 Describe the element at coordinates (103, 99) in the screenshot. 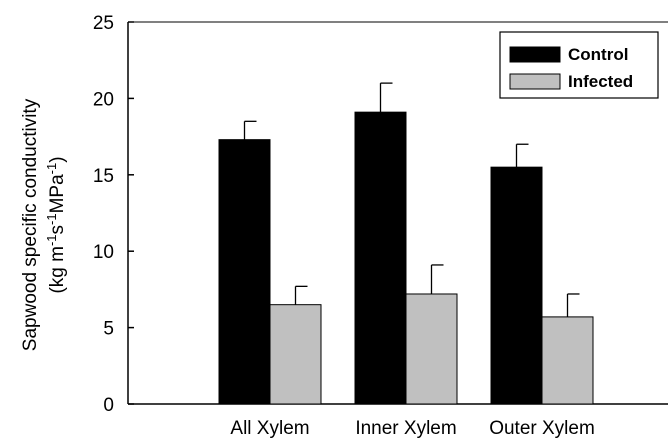

I see `y-tick-label: 20` at that location.